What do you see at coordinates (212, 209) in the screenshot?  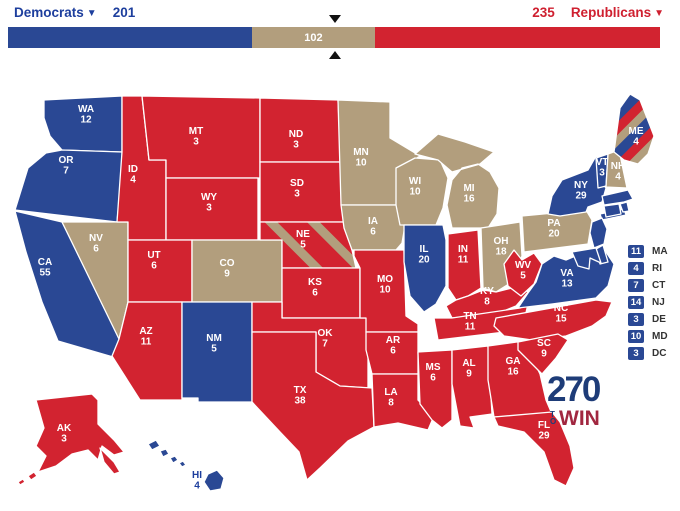 I see `state-WY` at bounding box center [212, 209].